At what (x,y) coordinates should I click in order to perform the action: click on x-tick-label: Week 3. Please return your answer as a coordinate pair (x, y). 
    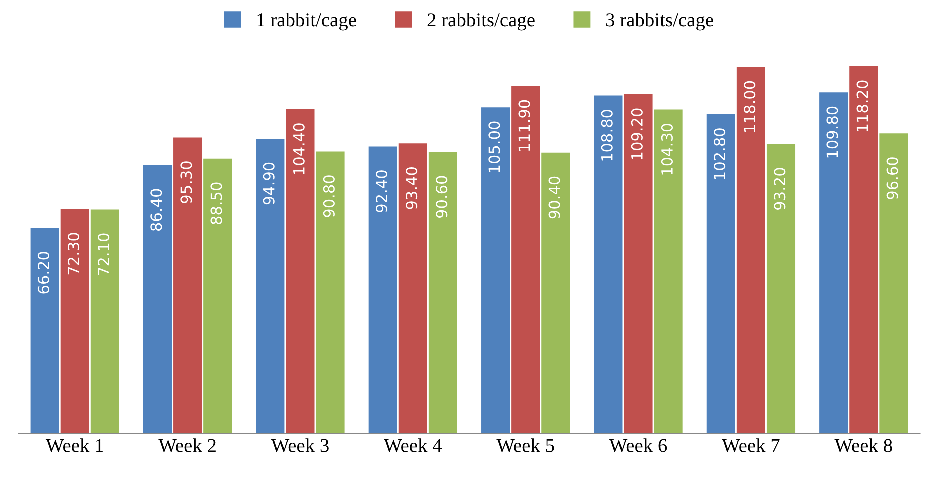
    Looking at the image, I should click on (300, 445).